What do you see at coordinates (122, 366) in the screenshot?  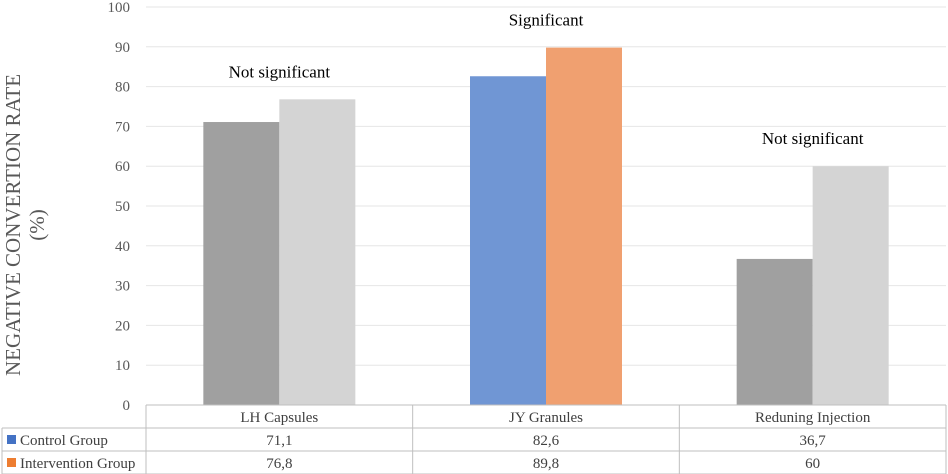 I see `y-tick-label: 10` at bounding box center [122, 366].